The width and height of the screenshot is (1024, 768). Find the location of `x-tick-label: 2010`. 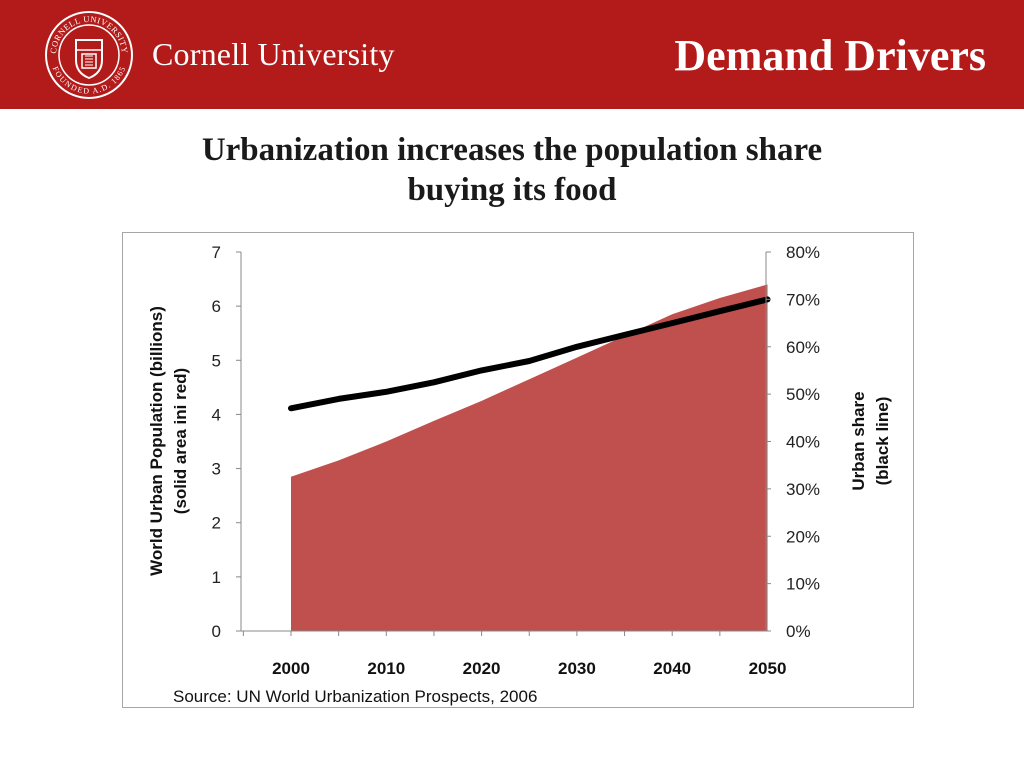

x-tick-label: 2010 is located at coordinates (386, 668).